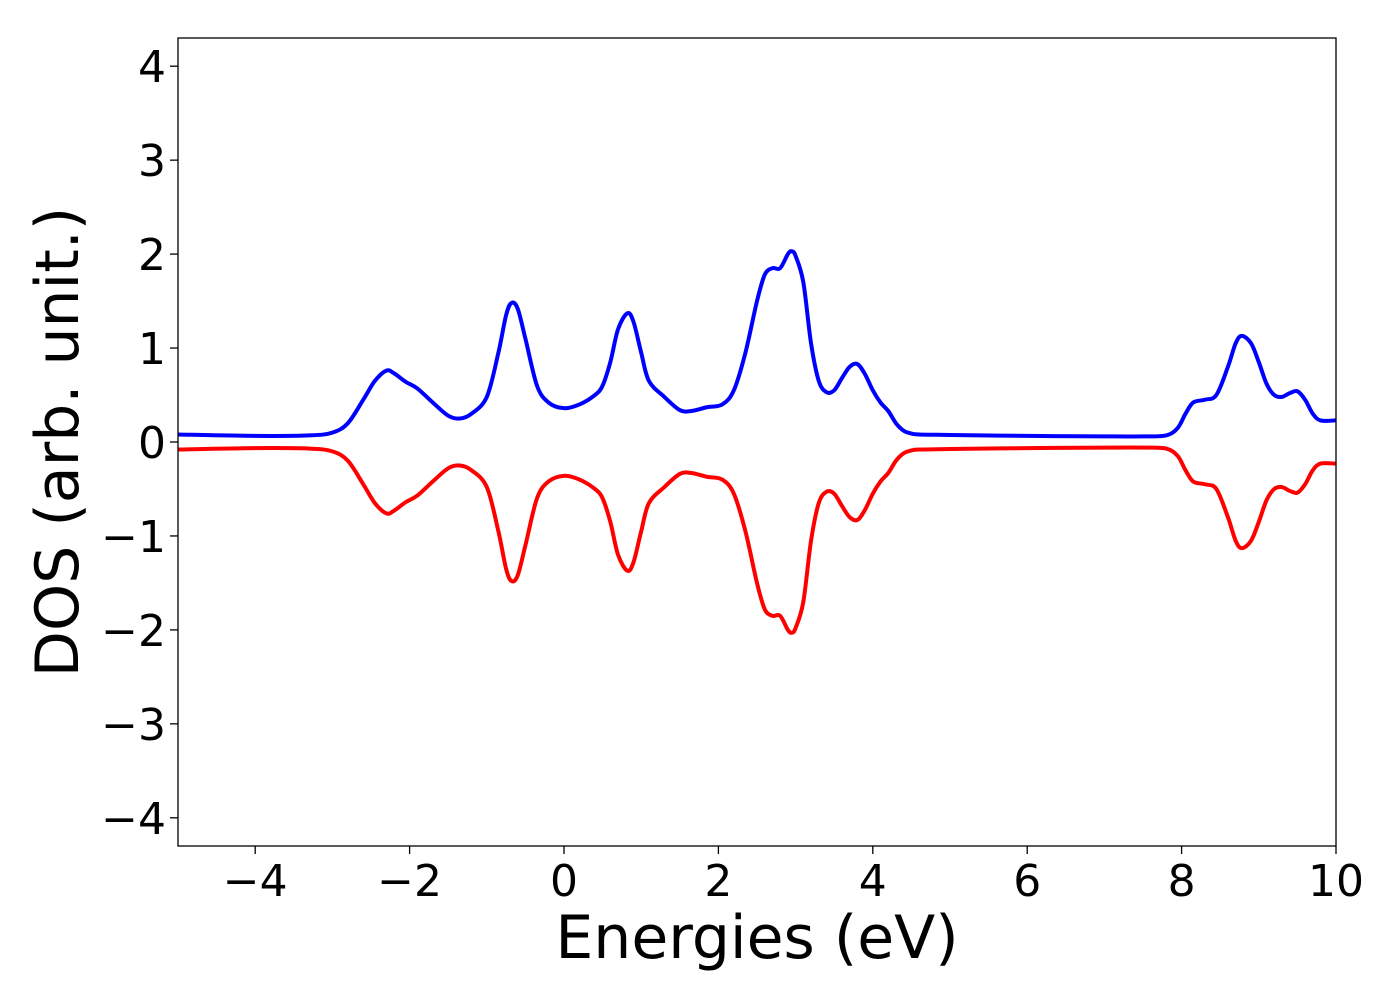 Image resolution: width=1400 pixels, height=1000 pixels. What do you see at coordinates (133, 631) in the screenshot?
I see `y-tick-label: −2` at bounding box center [133, 631].